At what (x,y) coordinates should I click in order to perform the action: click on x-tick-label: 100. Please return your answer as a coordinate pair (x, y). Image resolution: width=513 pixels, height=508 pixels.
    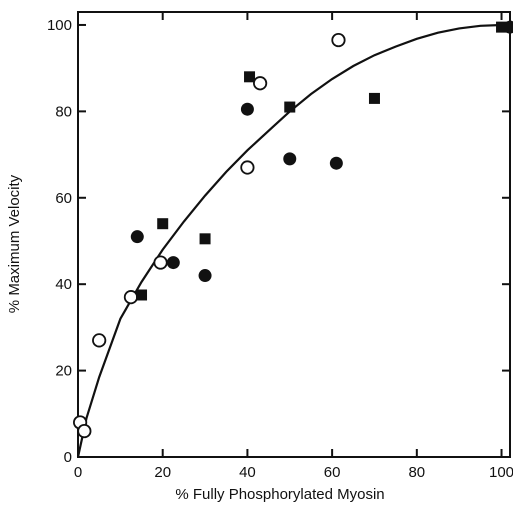
    Looking at the image, I should click on (501, 472).